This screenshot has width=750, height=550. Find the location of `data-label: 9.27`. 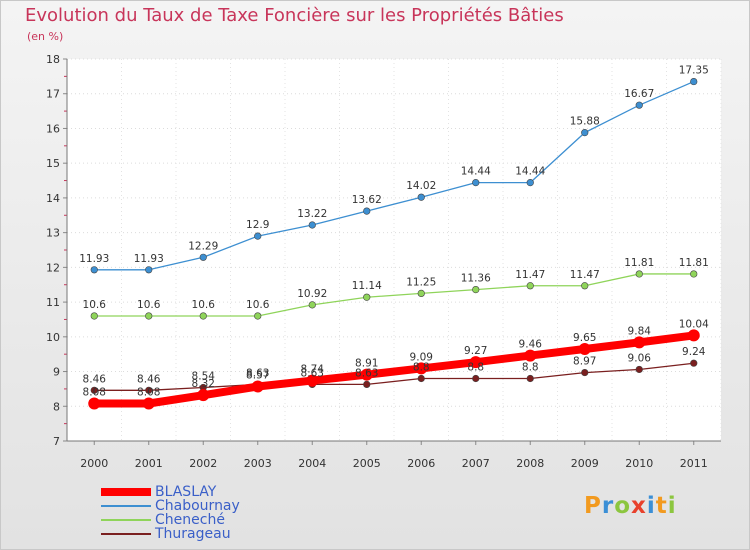

data-label: 9.27 is located at coordinates (475, 351).